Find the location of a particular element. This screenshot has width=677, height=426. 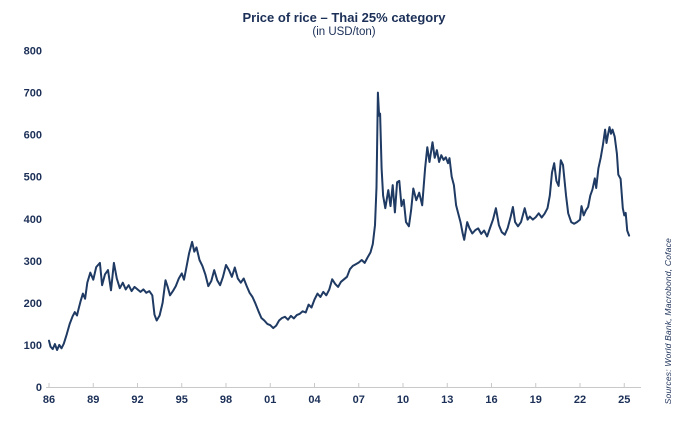

x-tick-label: 98 is located at coordinates (226, 400).